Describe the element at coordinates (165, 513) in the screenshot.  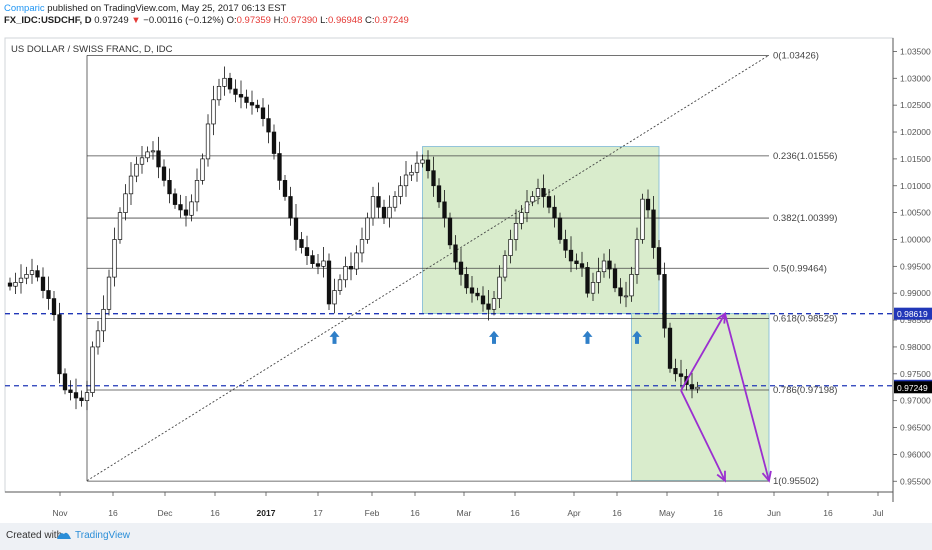
I see `x-tick-label: Dec` at that location.